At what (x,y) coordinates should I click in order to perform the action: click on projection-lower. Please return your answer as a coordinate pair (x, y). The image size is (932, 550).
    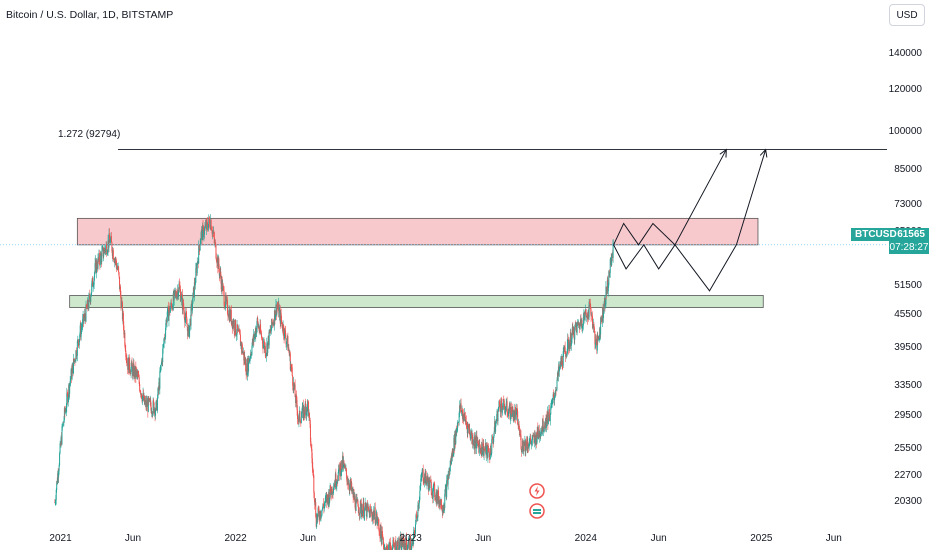
    Looking at the image, I should click on (690, 220).